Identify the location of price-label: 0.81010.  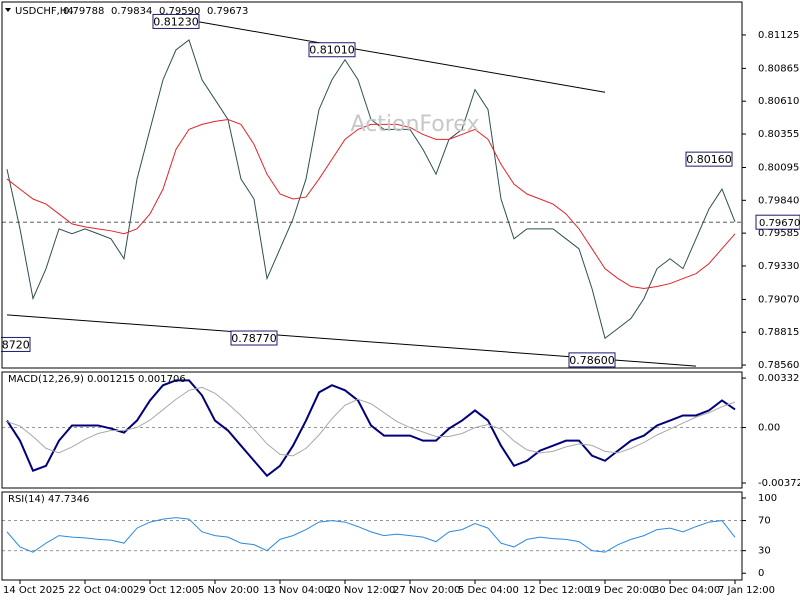
(332, 50).